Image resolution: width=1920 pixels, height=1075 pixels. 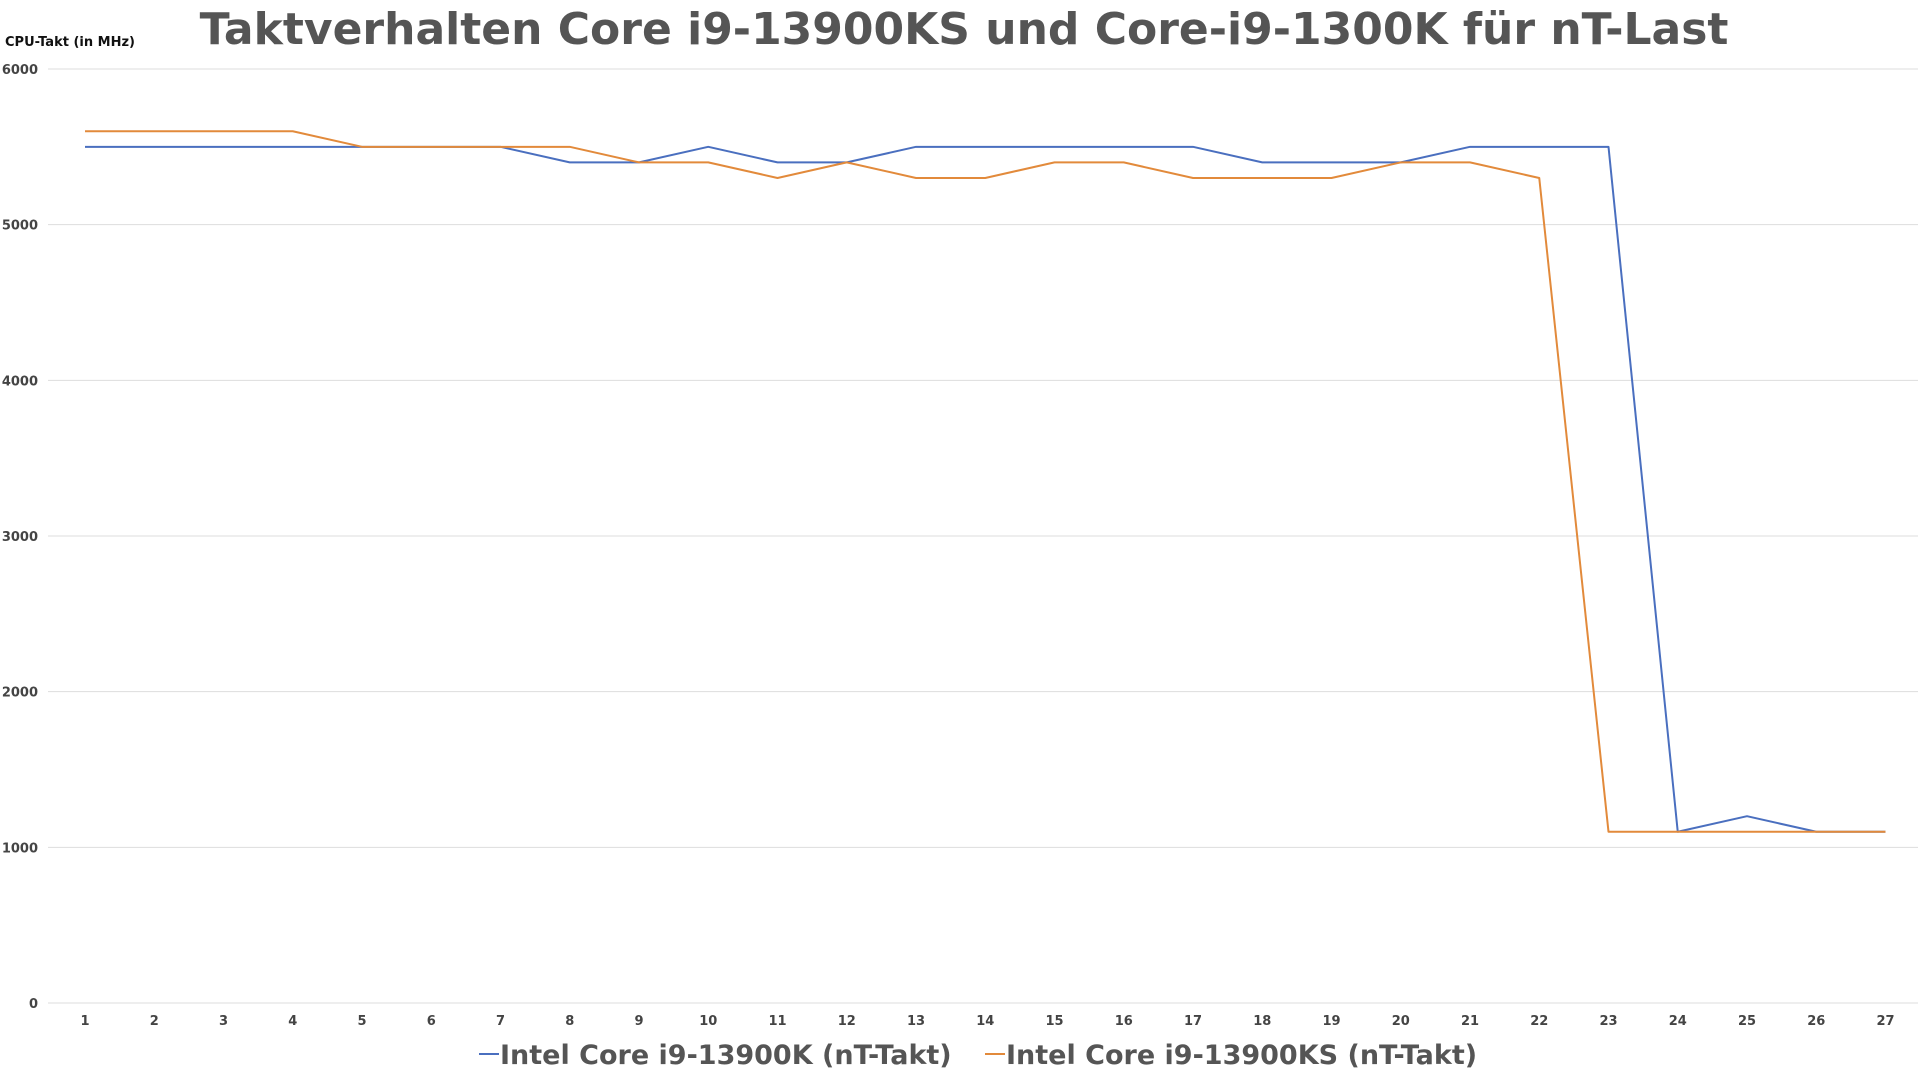 What do you see at coordinates (20, 70) in the screenshot?
I see `y-tick-label: 6000` at bounding box center [20, 70].